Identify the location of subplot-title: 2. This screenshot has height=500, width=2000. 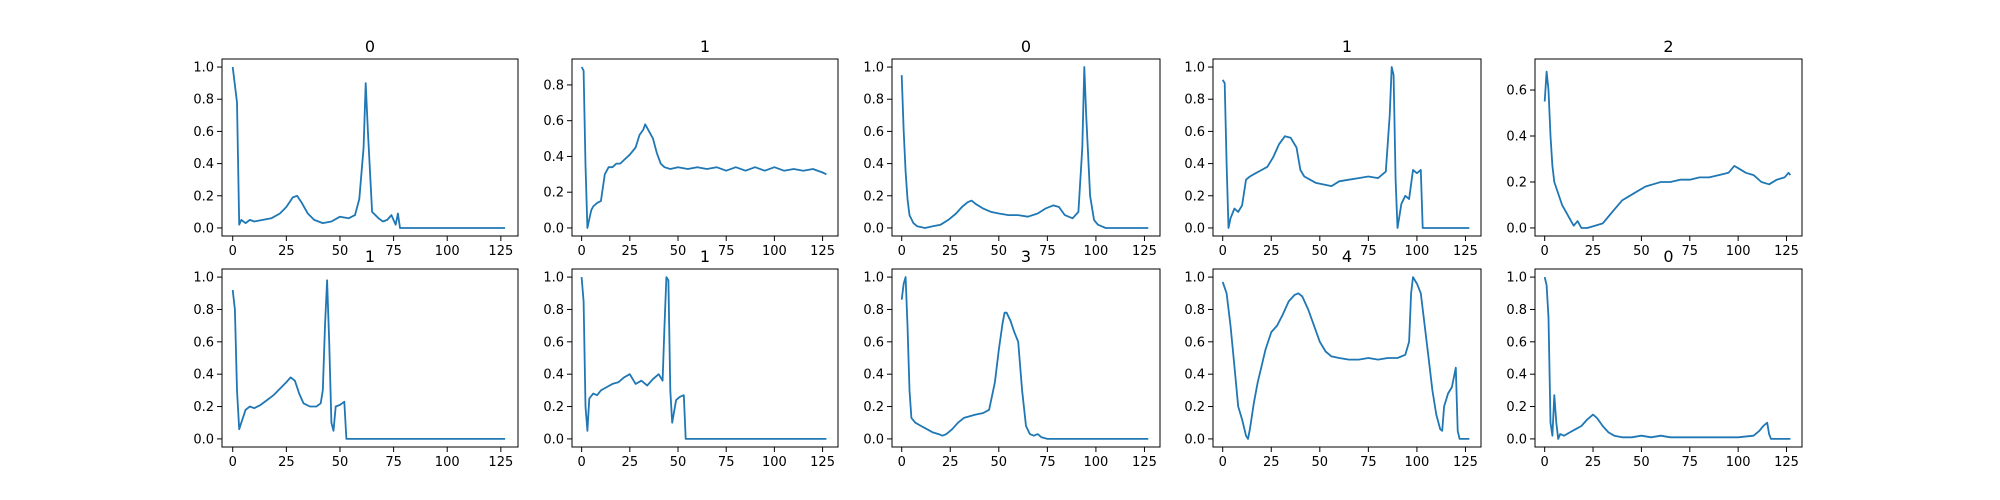
(1668, 46).